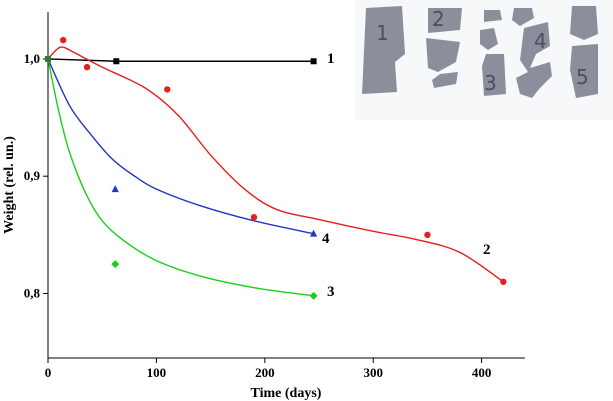 This screenshot has width=613, height=401. I want to click on series-label-2: 2, so click(487, 250).